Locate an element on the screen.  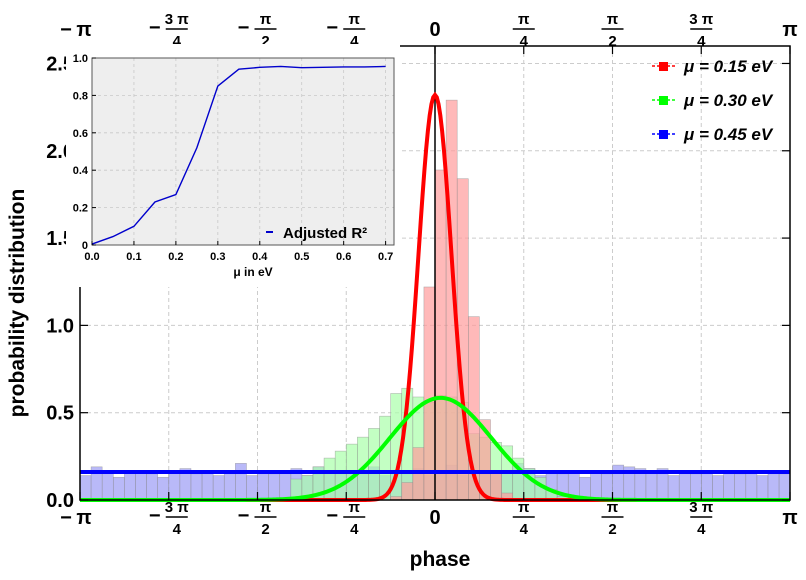
inset-legend: Adjusted R² is located at coordinates (316, 233).